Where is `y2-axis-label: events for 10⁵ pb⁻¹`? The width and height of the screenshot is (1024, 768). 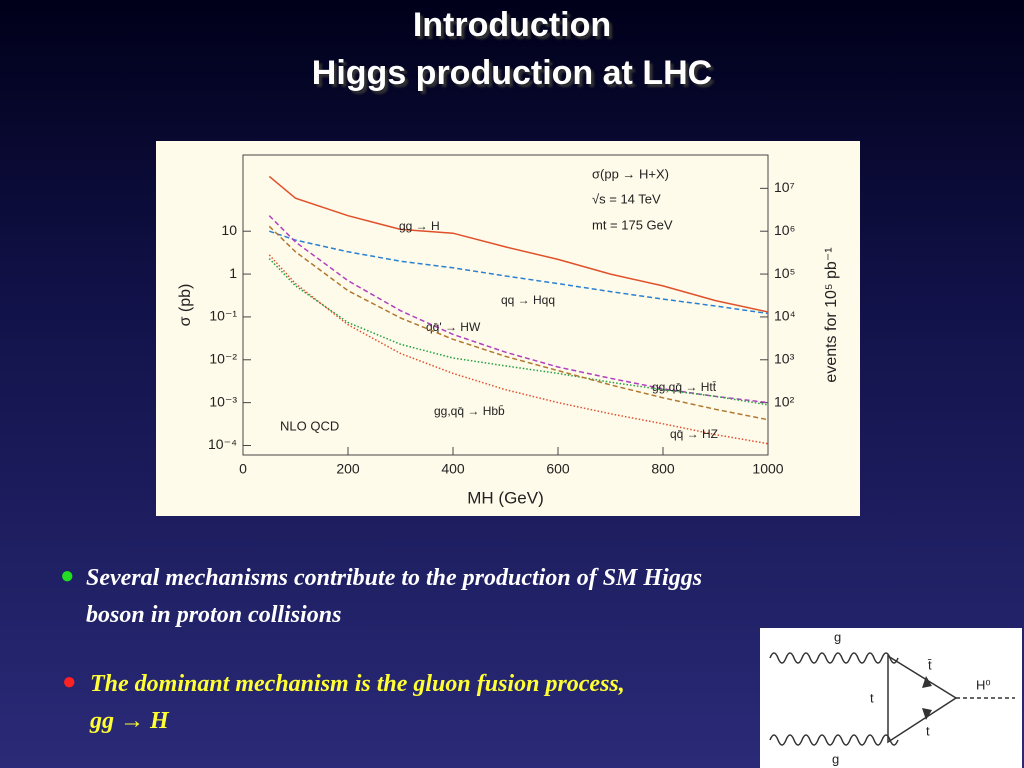 y2-axis-label: events for 10⁵ pb⁻¹ is located at coordinates (831, 314).